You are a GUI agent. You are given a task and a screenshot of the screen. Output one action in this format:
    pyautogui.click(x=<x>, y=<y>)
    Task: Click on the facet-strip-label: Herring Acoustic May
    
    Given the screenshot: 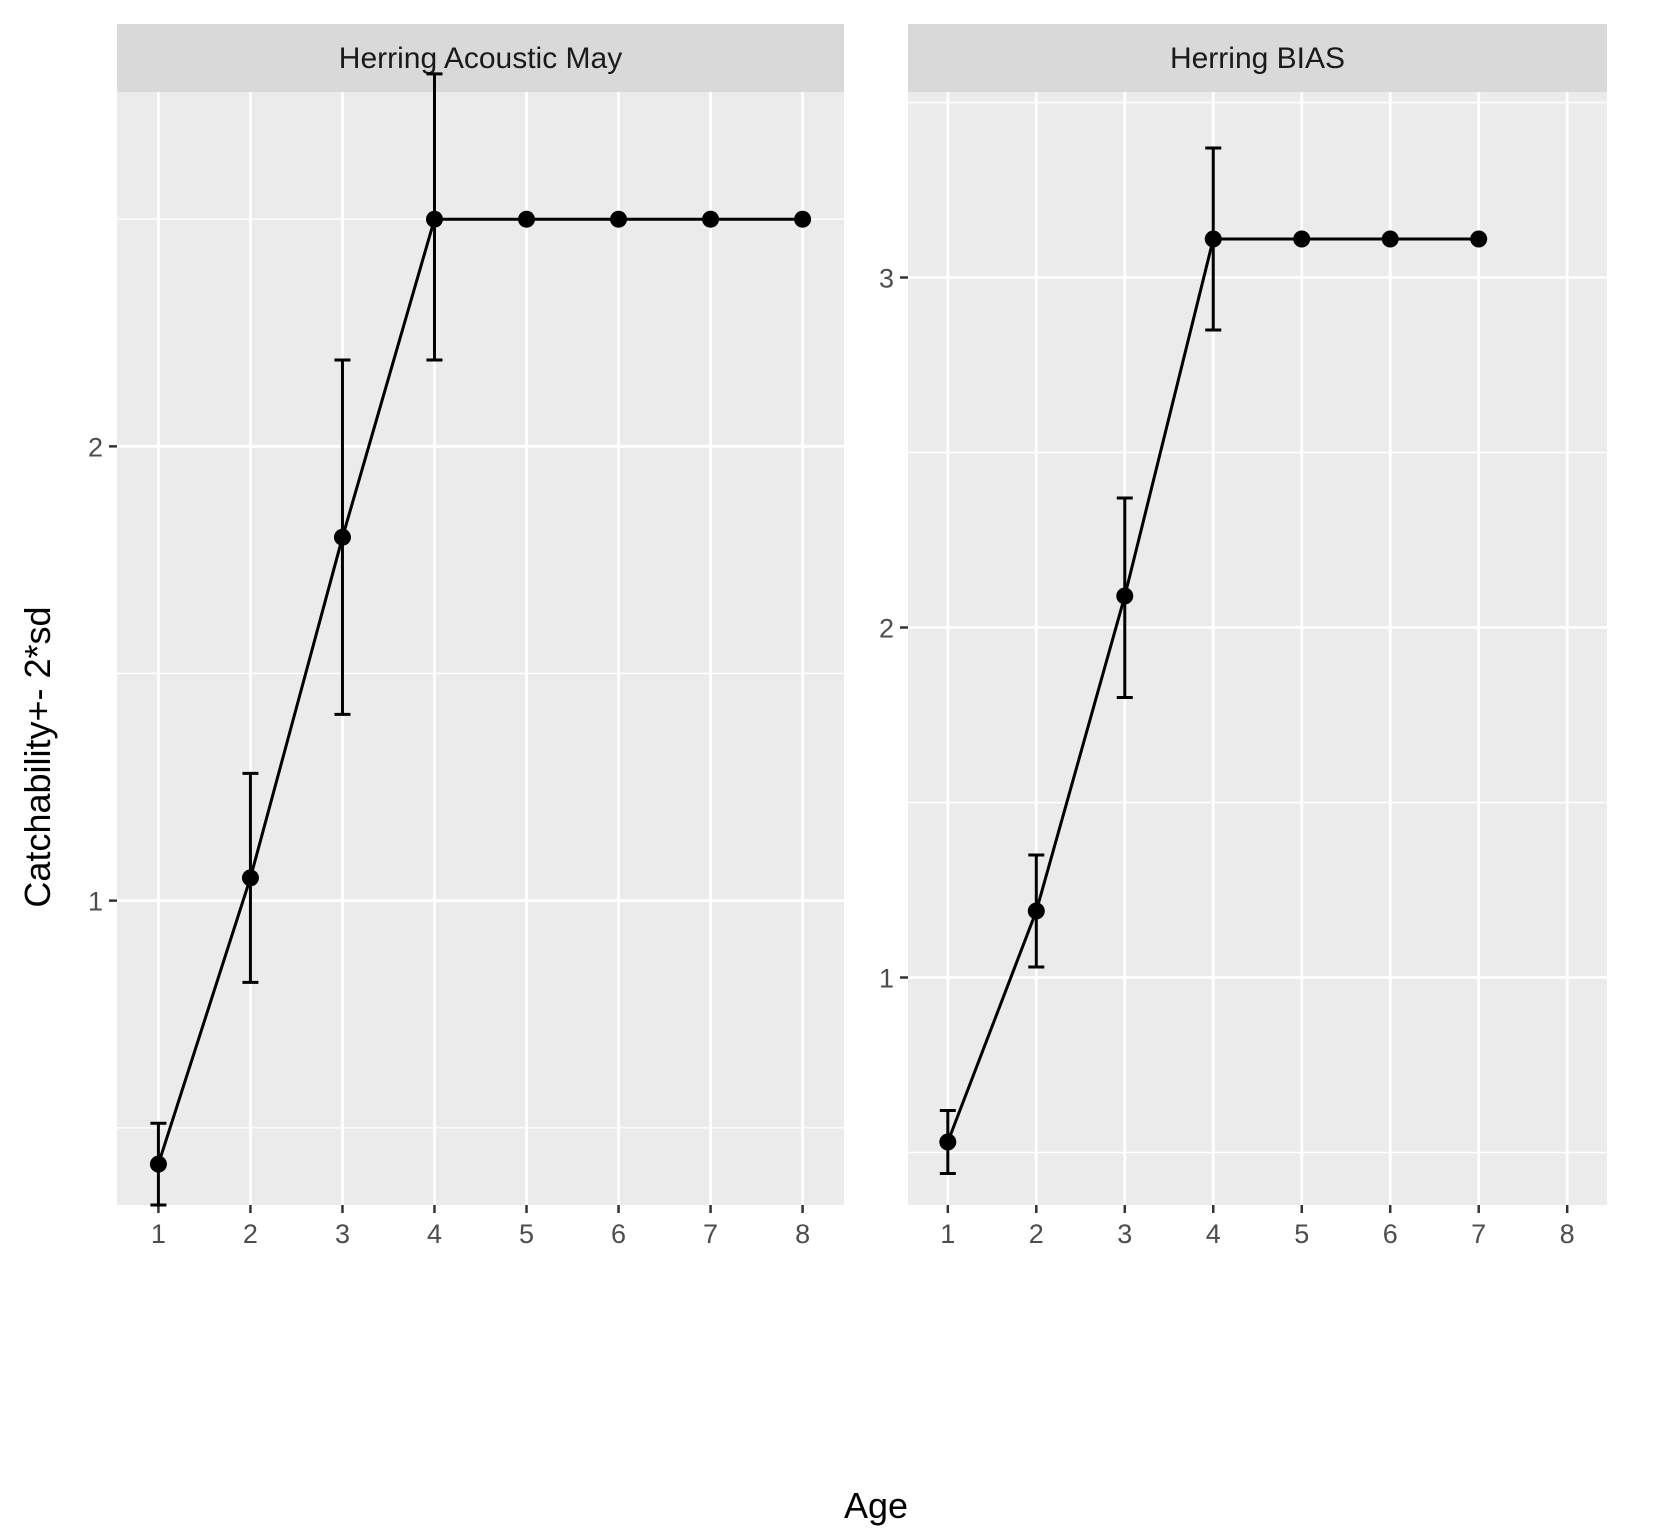 What is the action you would take?
    pyautogui.click(x=480, y=58)
    